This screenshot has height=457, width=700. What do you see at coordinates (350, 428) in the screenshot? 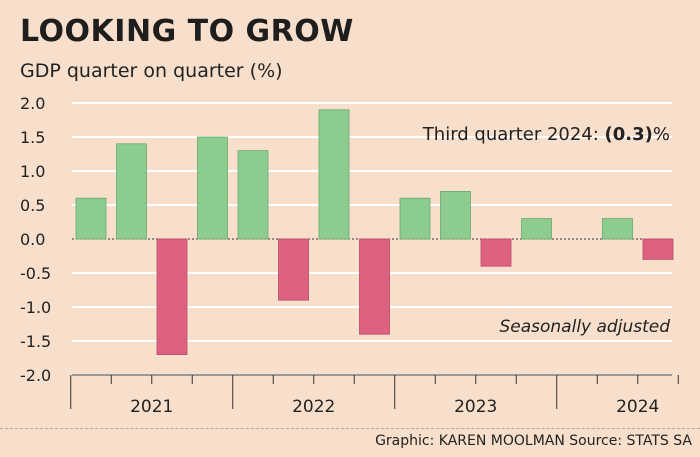
I see `footer-divider` at bounding box center [350, 428].